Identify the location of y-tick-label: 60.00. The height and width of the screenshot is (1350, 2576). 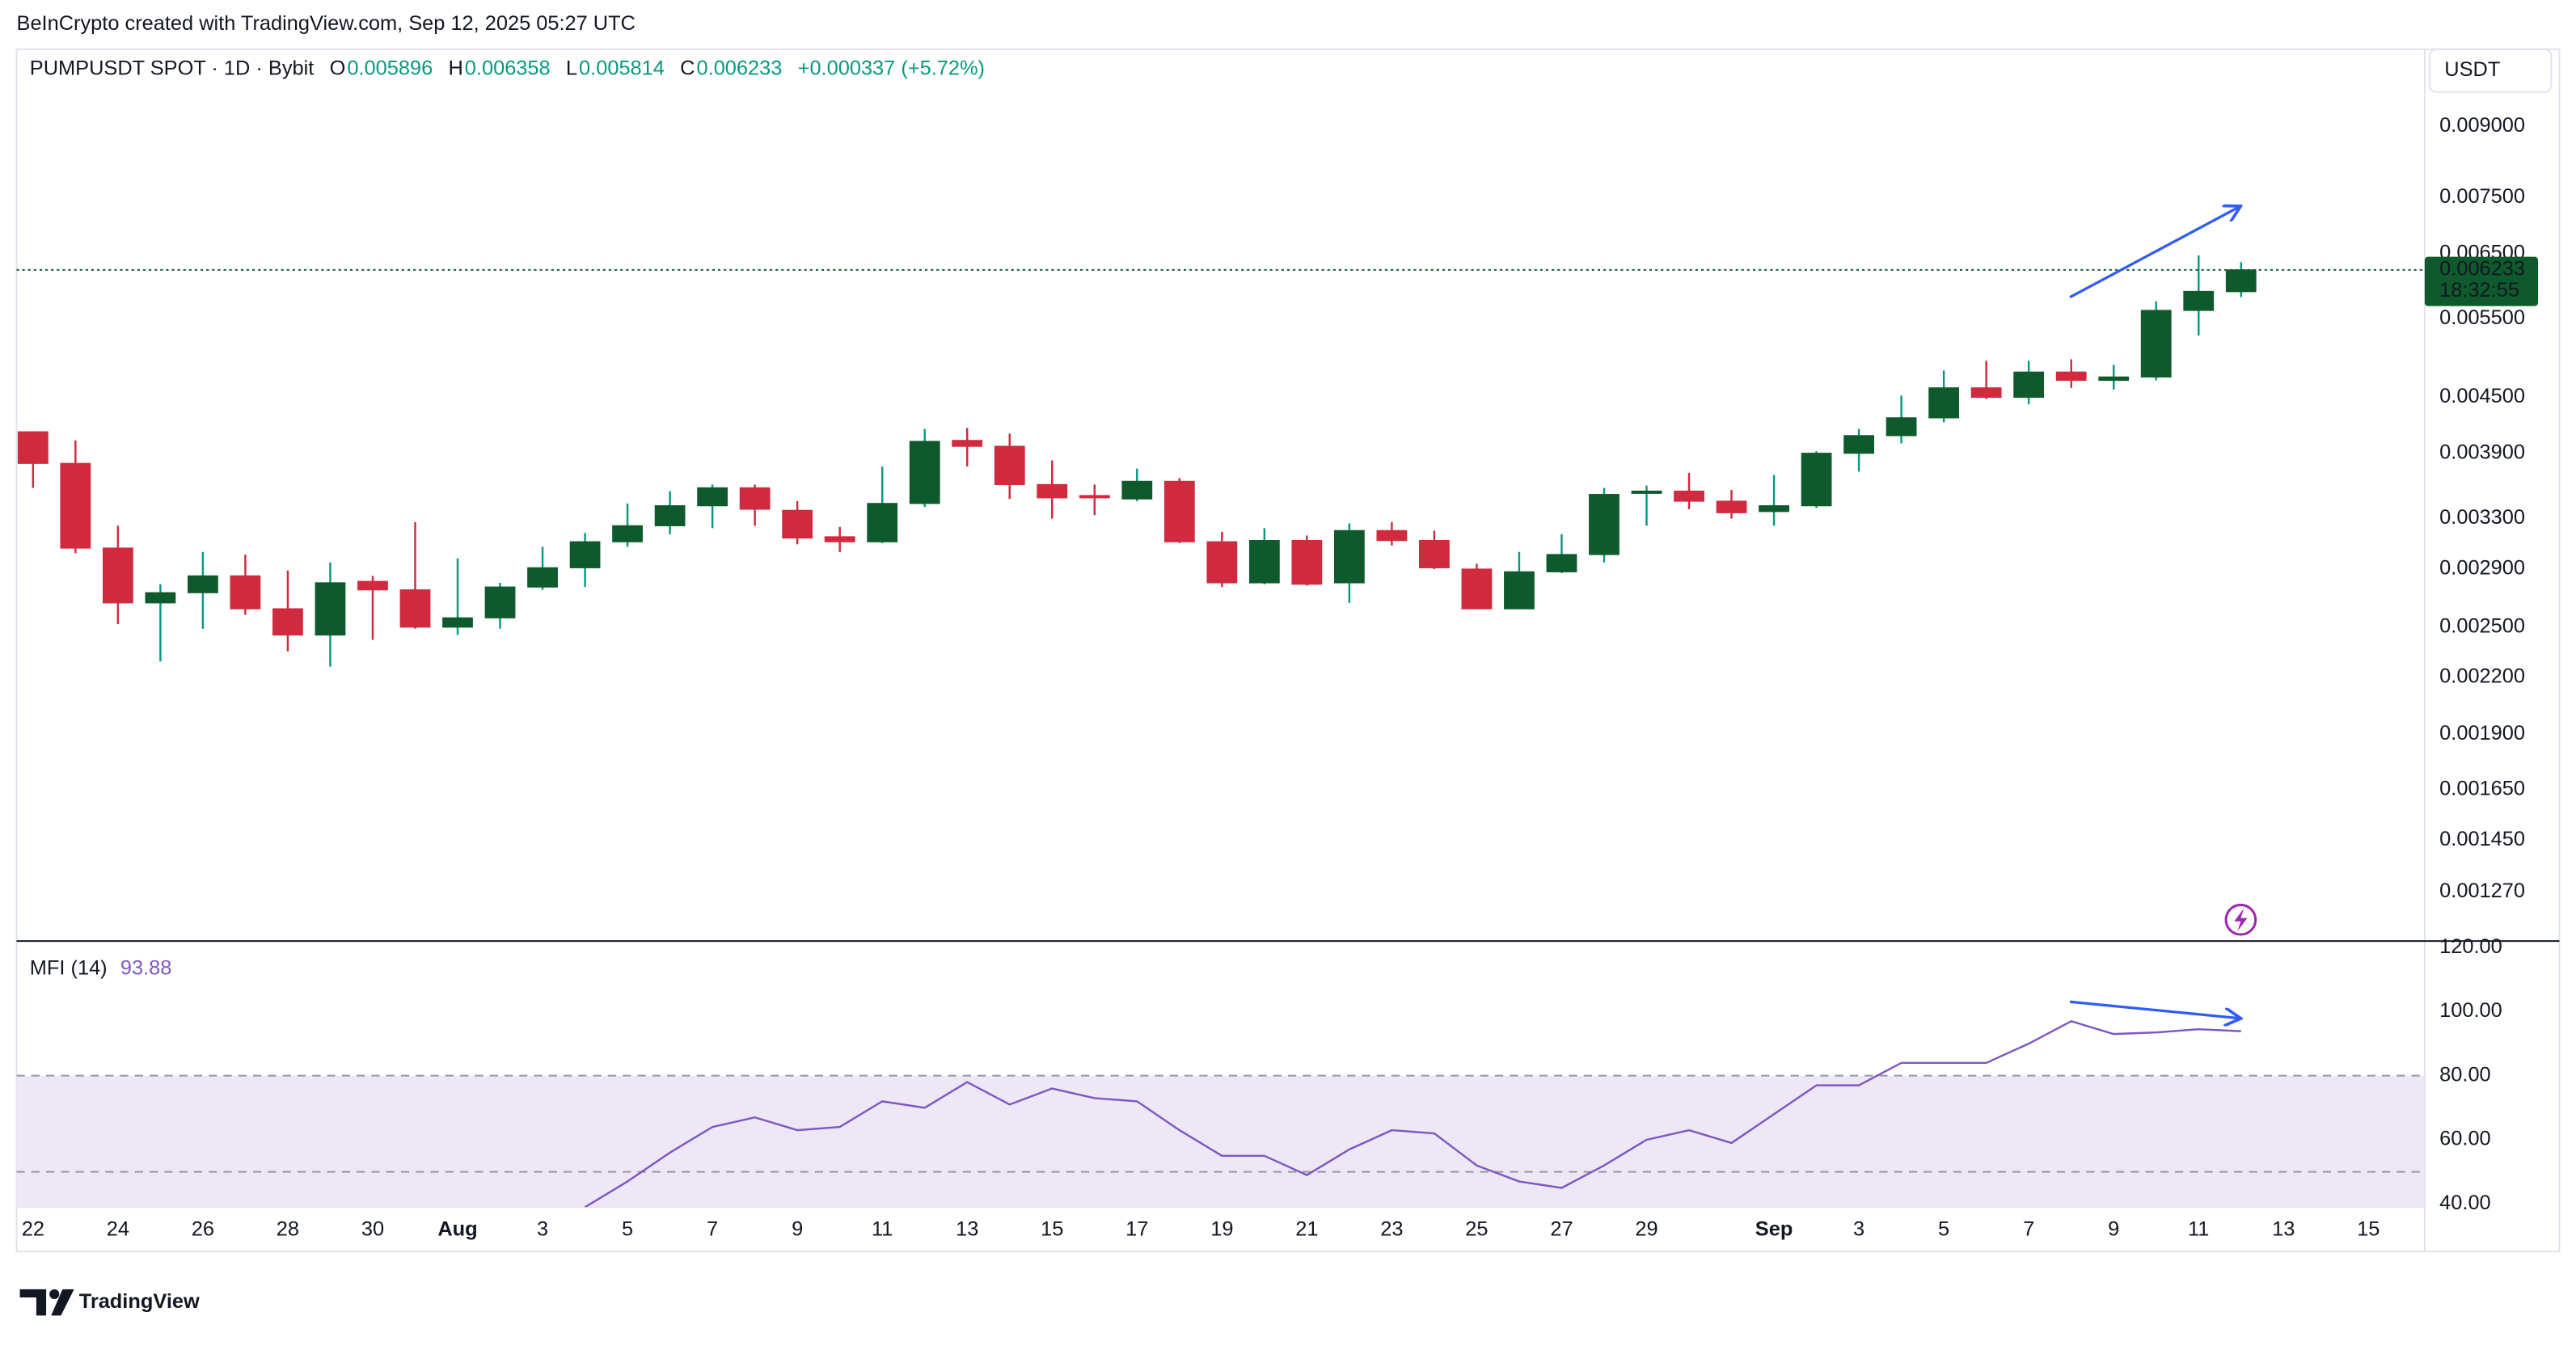
(2465, 1139).